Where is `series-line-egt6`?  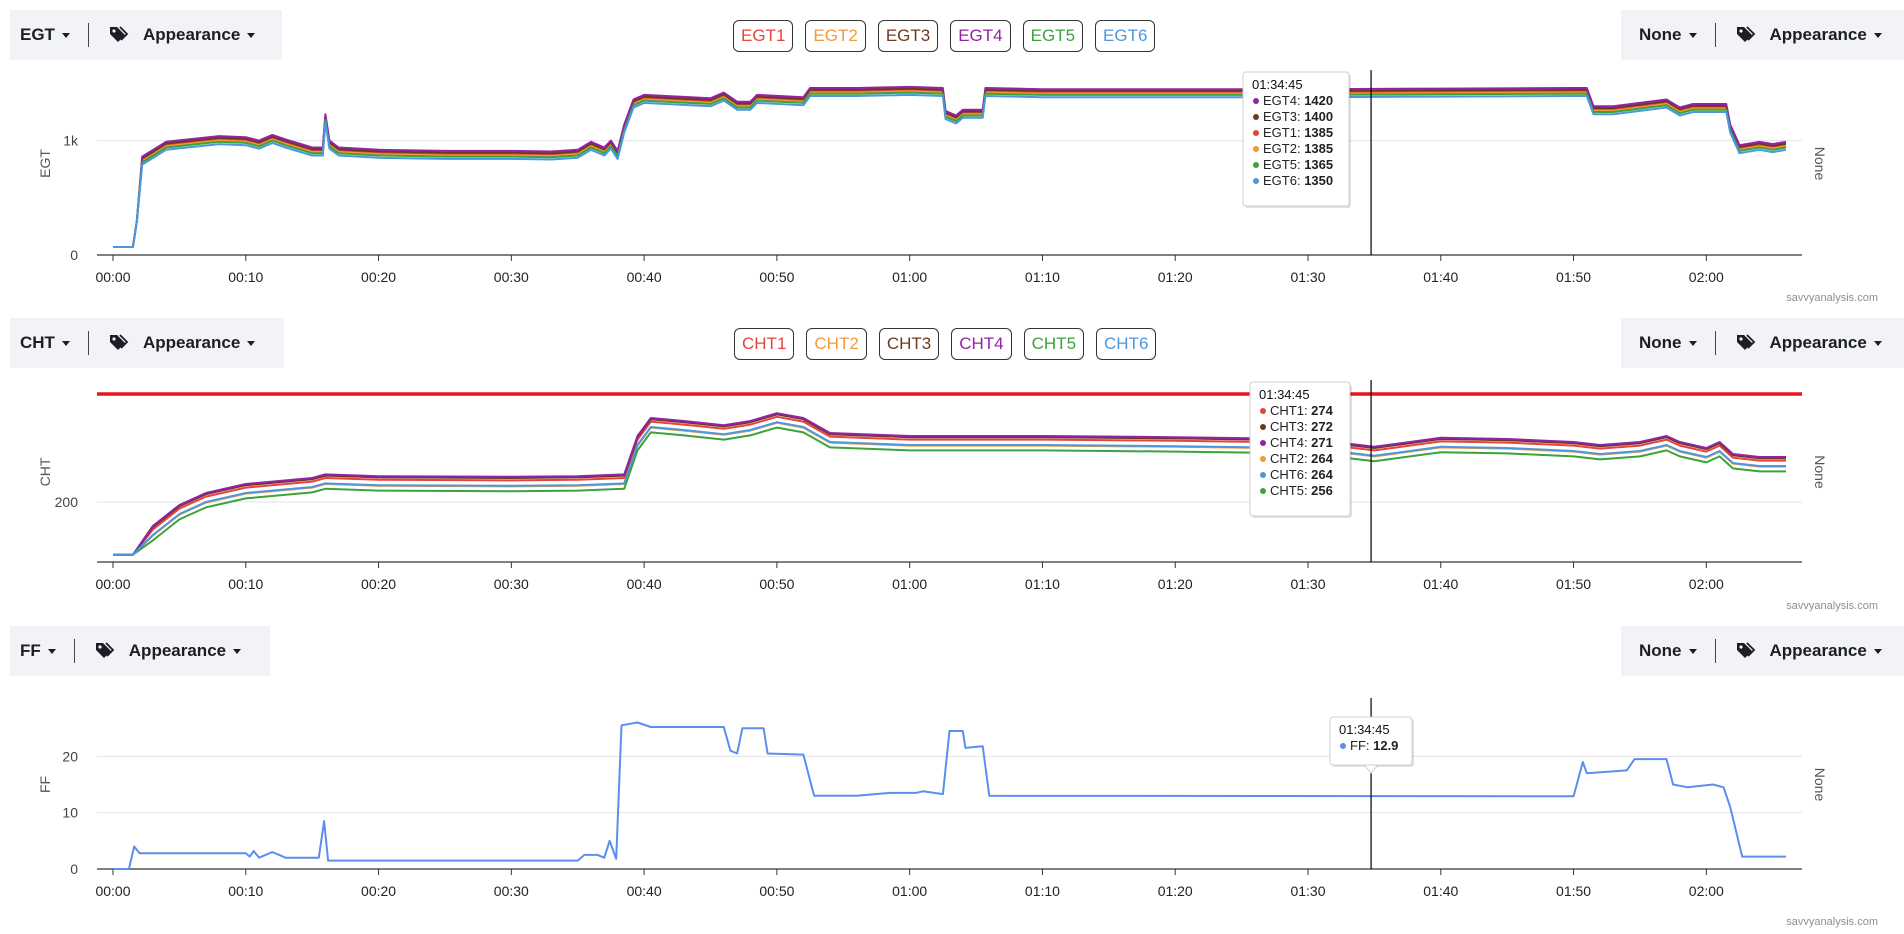 series-line-egt6 is located at coordinates (950, 170).